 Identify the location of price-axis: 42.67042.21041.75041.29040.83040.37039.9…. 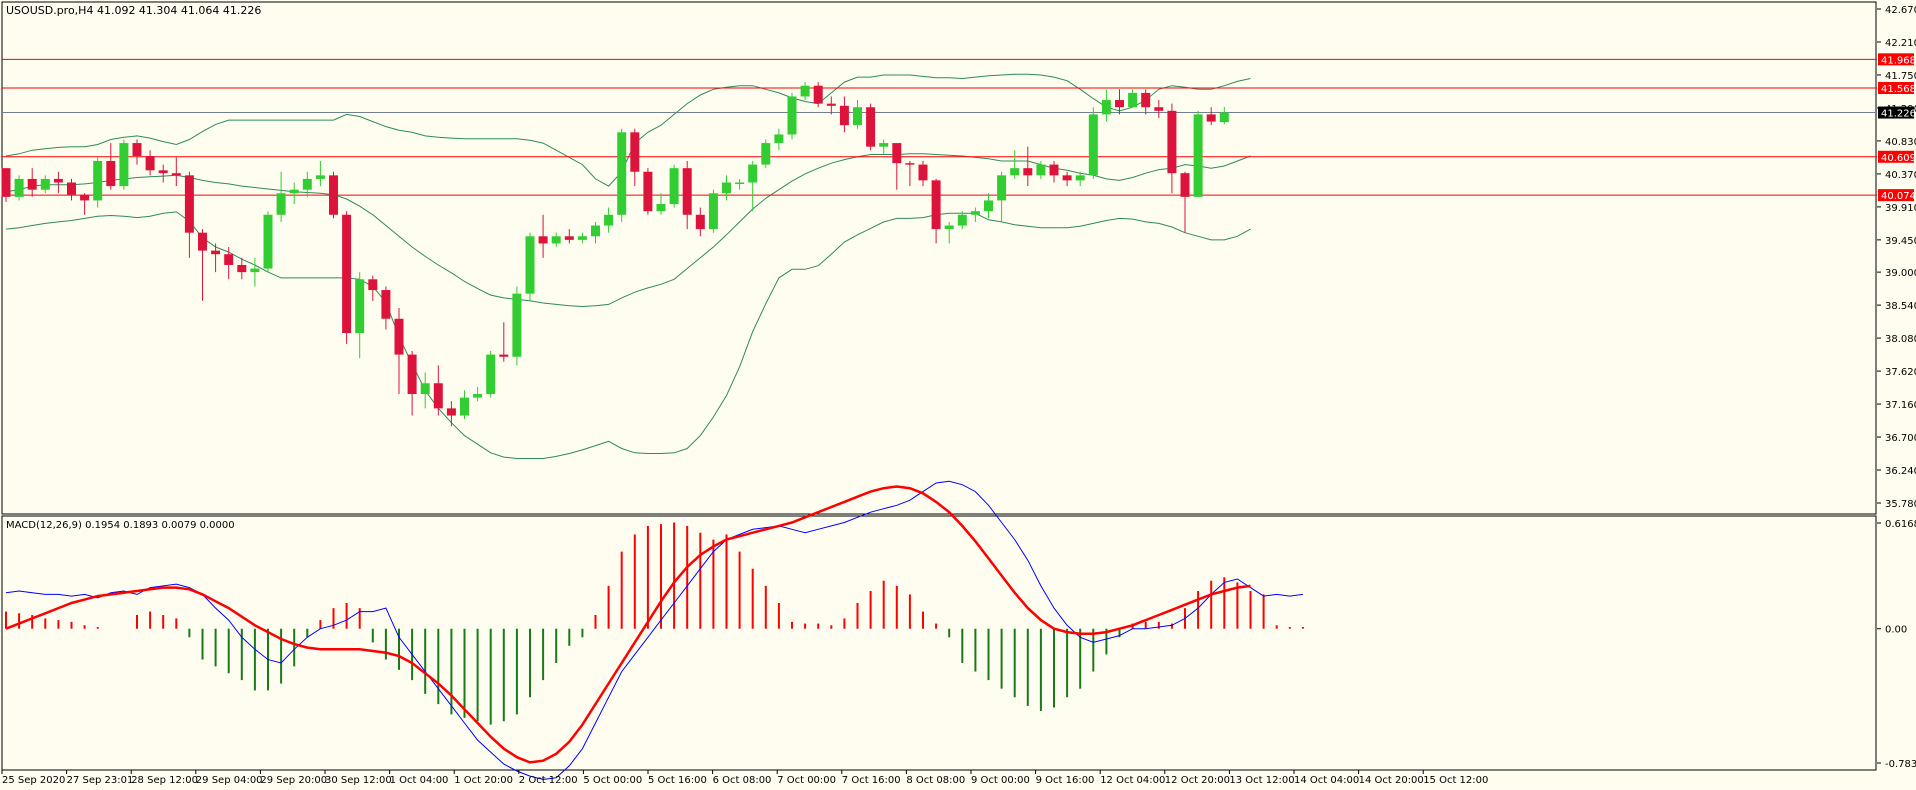
(1896, 257).